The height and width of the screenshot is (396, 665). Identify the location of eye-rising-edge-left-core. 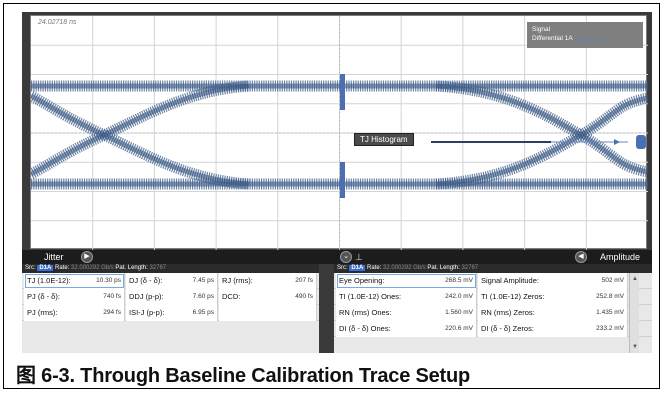
(140, 130).